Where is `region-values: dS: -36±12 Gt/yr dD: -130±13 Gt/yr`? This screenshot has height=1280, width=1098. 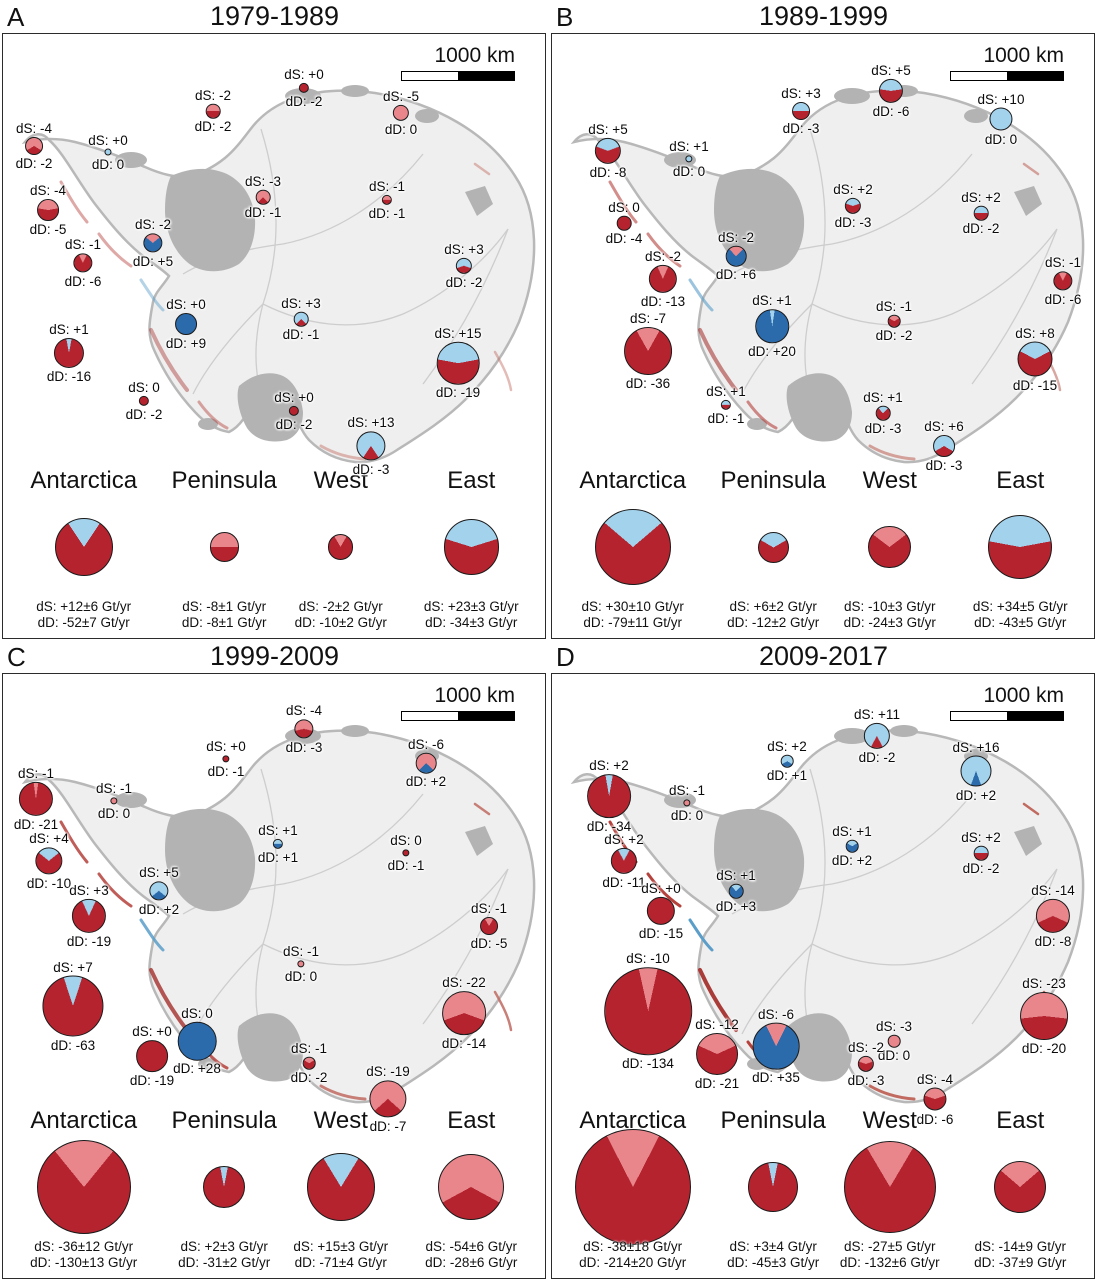 region-values: dS: -36±12 Gt/yr dD: -130±13 Gt/yr is located at coordinates (83, 1255).